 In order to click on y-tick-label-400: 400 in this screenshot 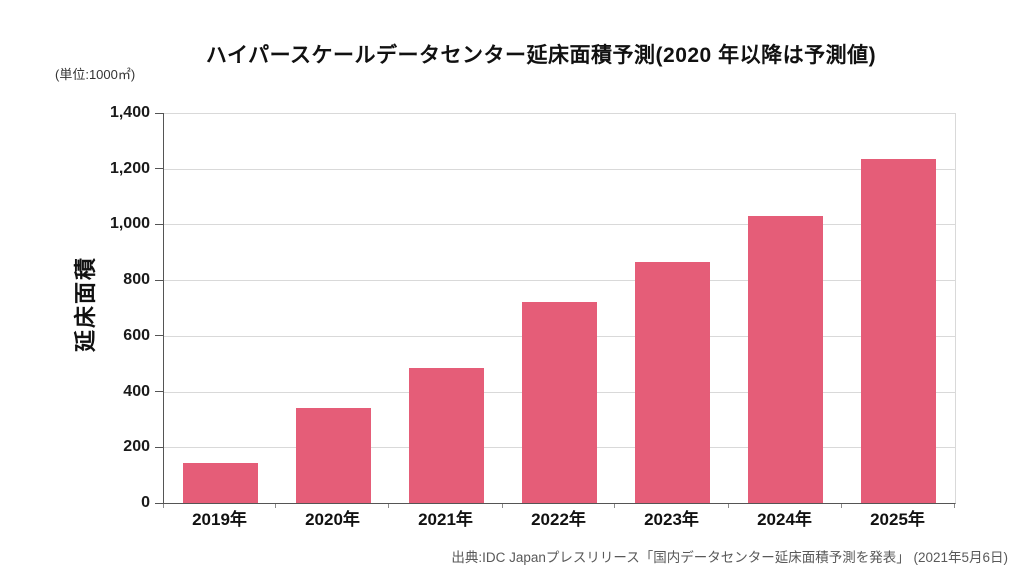, I will do `click(136, 391)`.